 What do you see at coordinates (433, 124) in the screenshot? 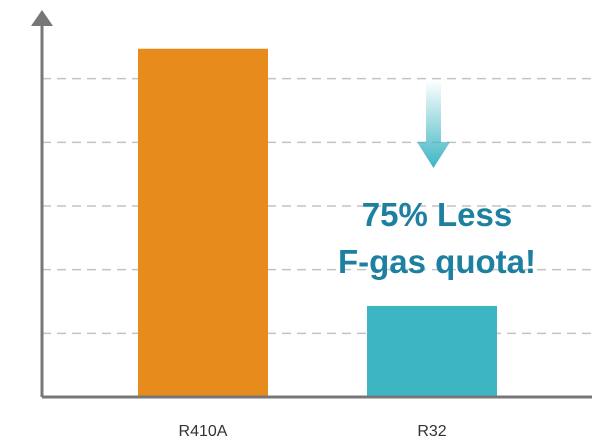
I see `down-arrow` at bounding box center [433, 124].